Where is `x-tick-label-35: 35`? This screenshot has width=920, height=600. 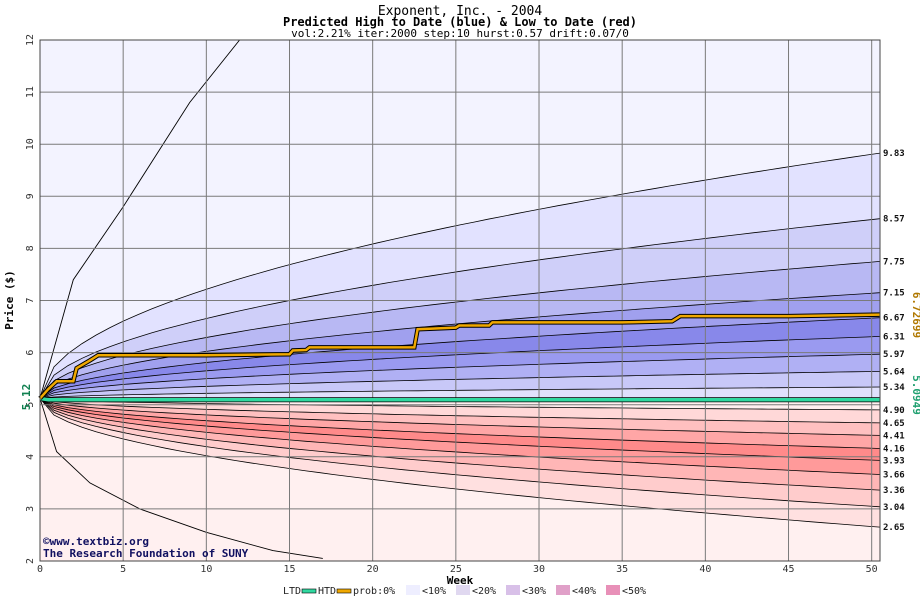
x-tick-label-35: 35 is located at coordinates (622, 569).